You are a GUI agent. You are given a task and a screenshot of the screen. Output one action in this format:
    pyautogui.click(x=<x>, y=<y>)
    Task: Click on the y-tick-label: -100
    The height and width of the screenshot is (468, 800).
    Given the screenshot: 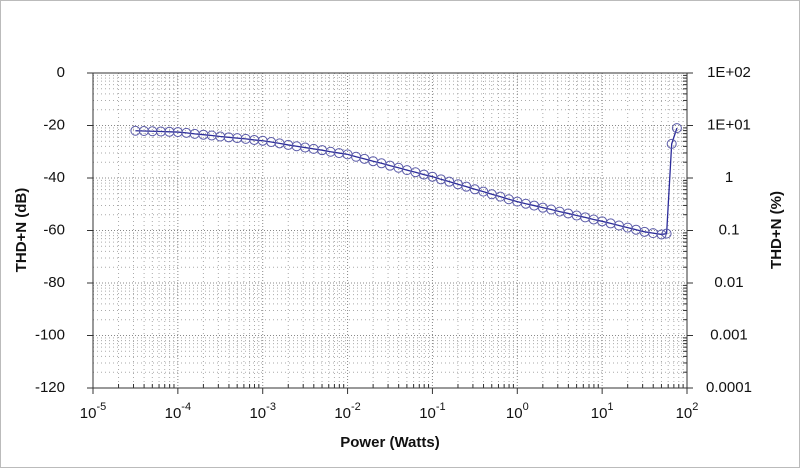 What is the action you would take?
    pyautogui.click(x=50, y=334)
    